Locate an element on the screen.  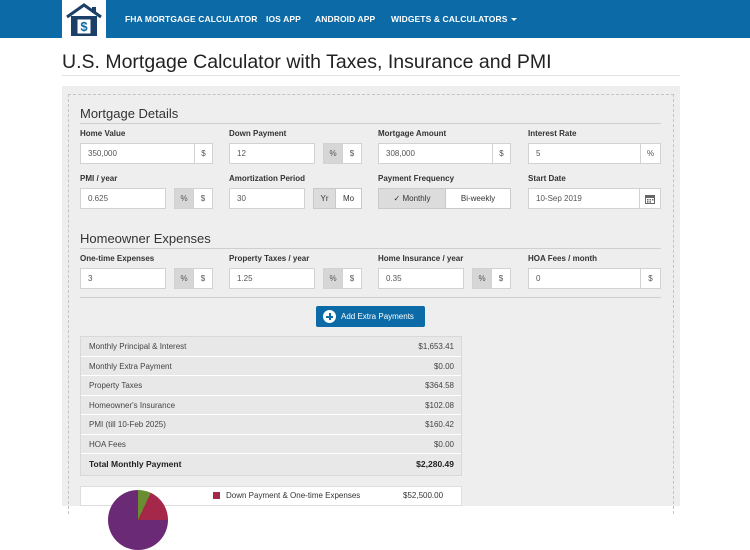
summary-row: Monthly Extra Payment $0.00 is located at coordinates (271, 366).